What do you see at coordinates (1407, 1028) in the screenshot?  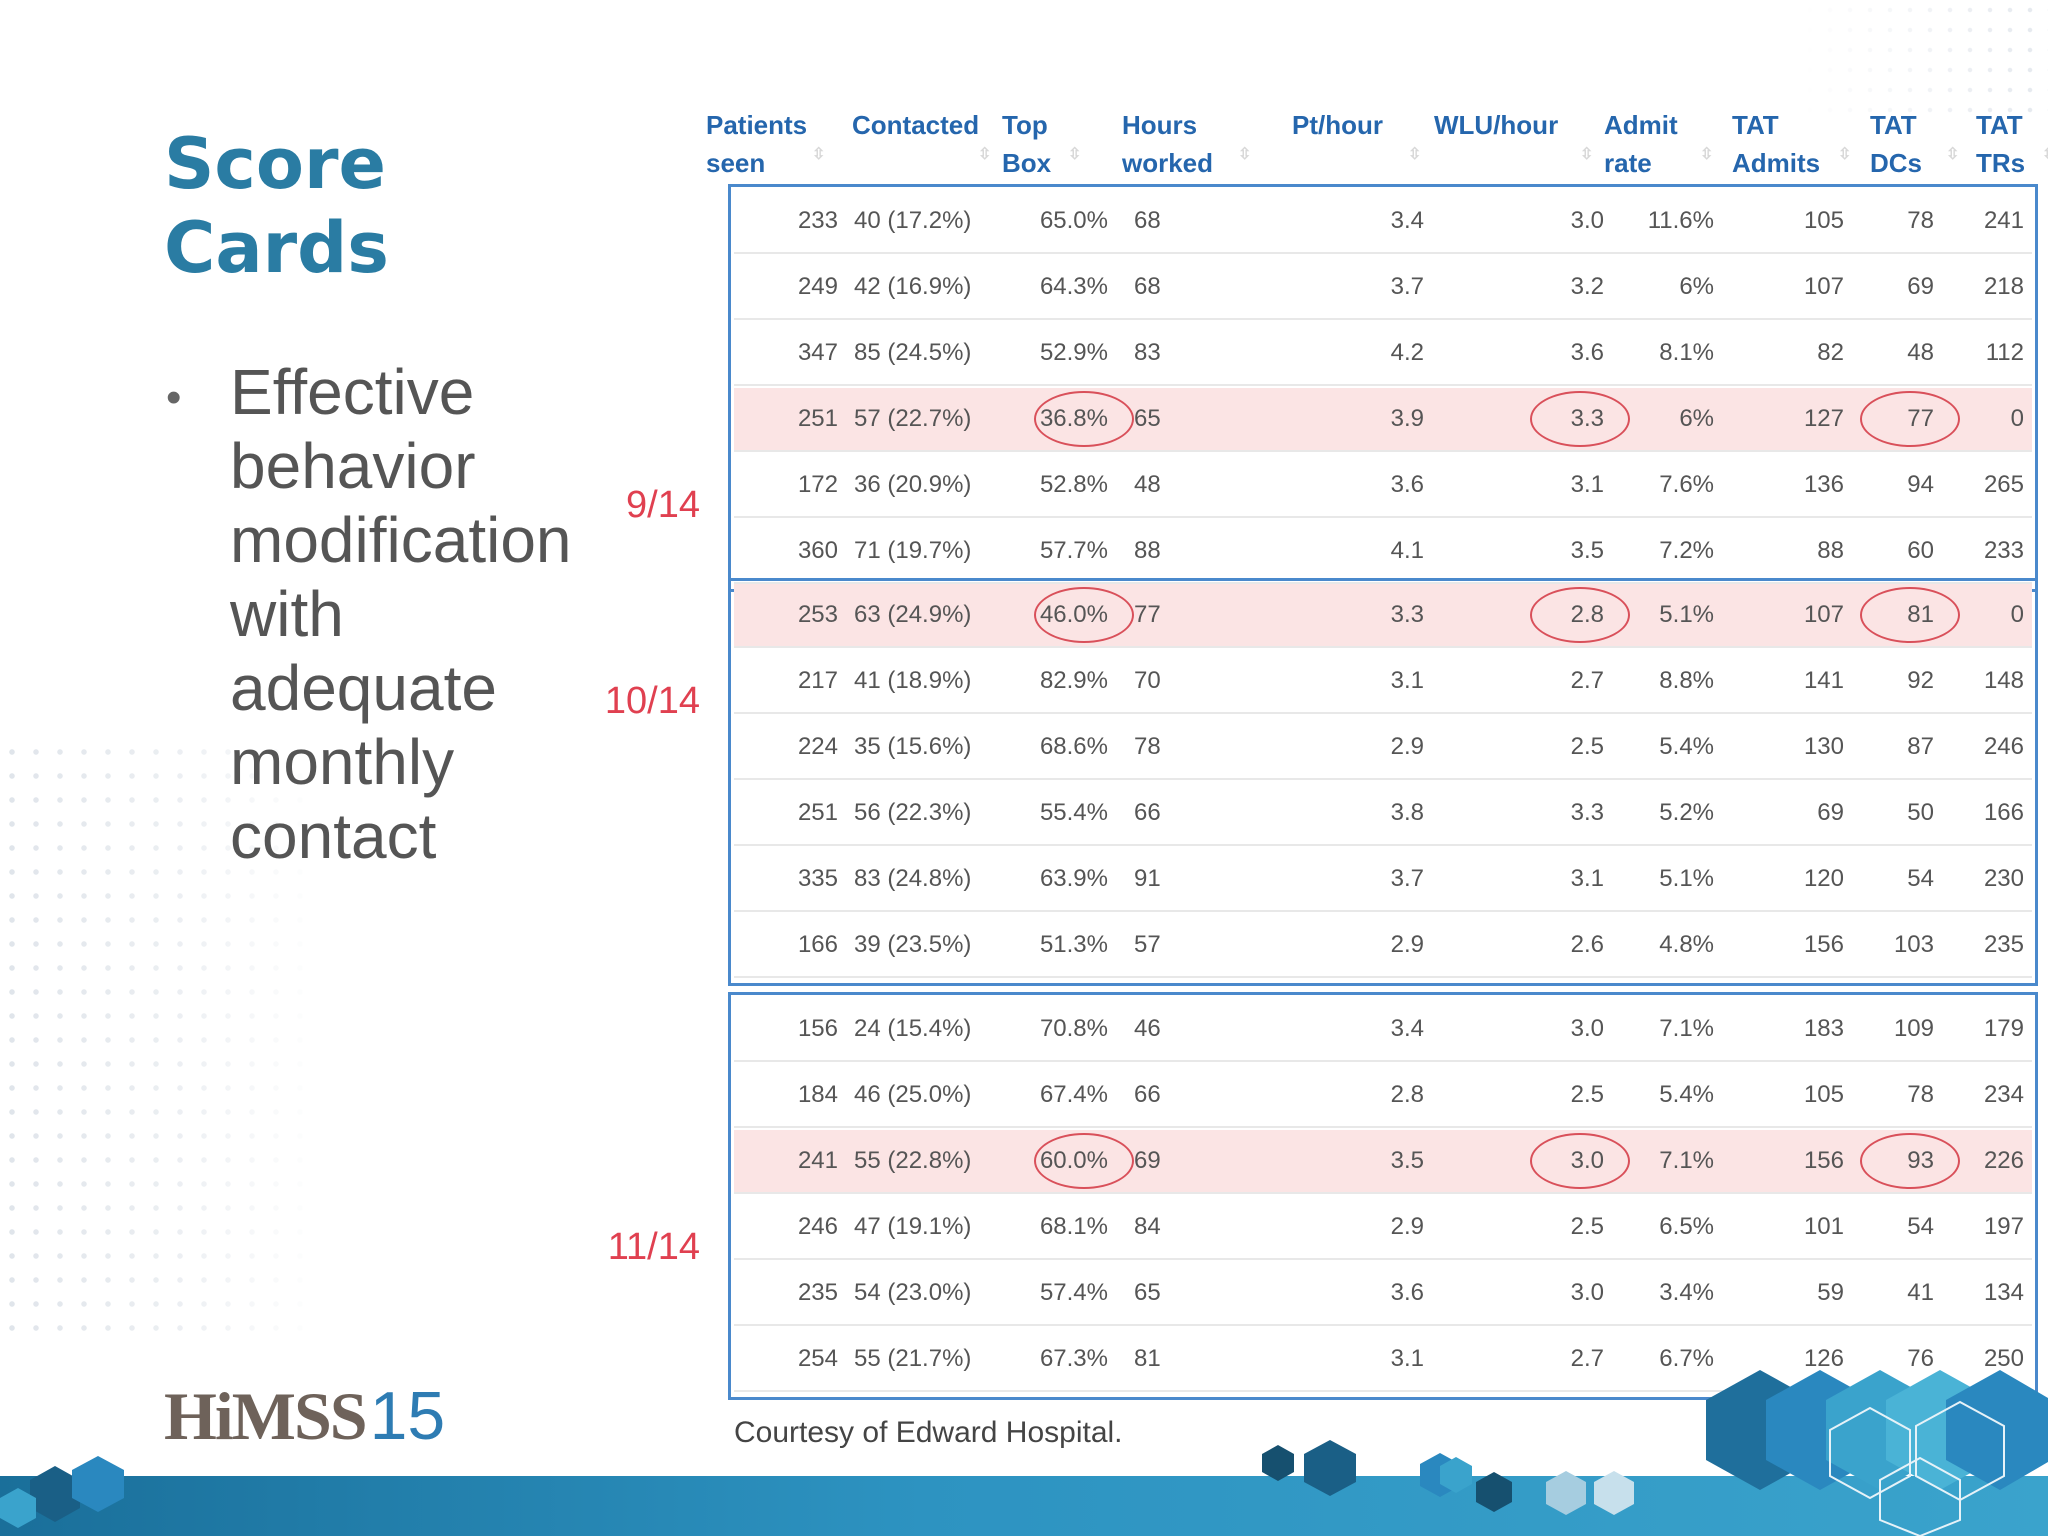 I see `table-cell: 3.4` at bounding box center [1407, 1028].